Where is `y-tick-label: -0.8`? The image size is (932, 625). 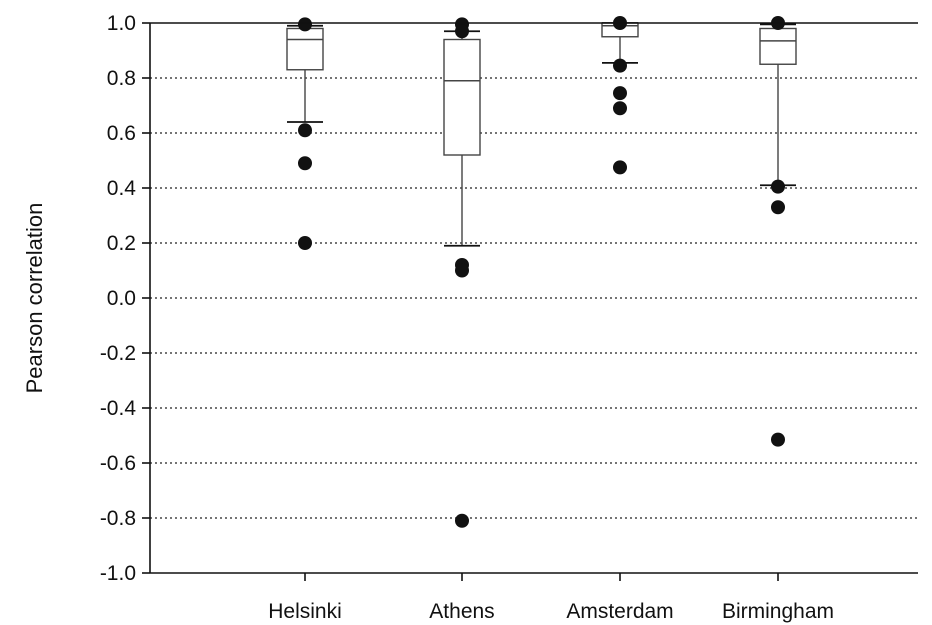
y-tick-label: -0.8 is located at coordinates (118, 518).